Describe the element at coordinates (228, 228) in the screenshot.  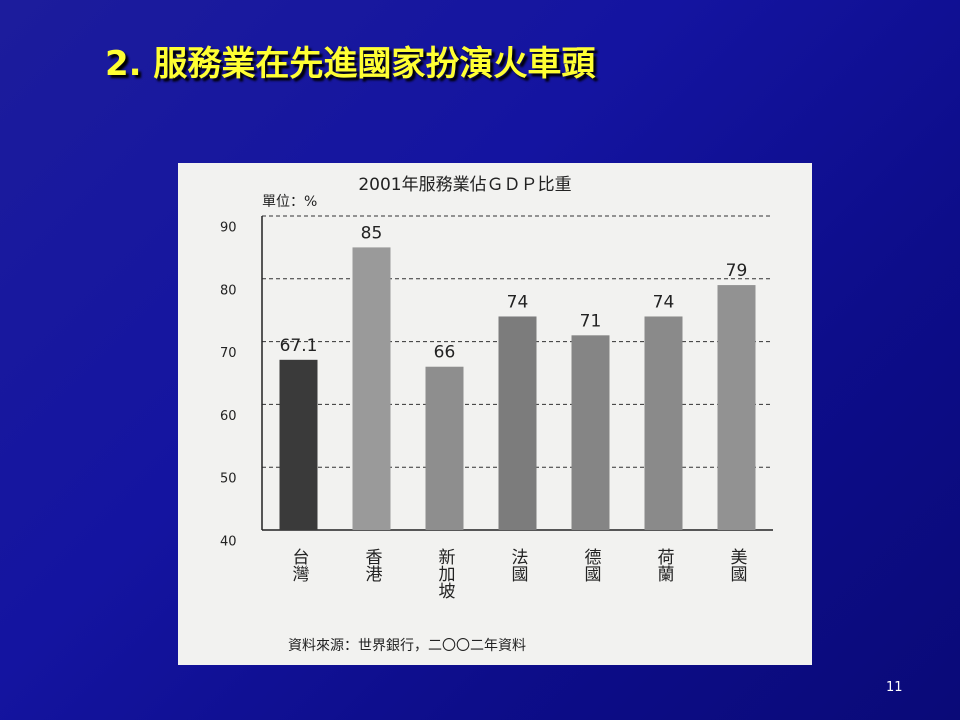
I see `y-tick-label: 90` at that location.